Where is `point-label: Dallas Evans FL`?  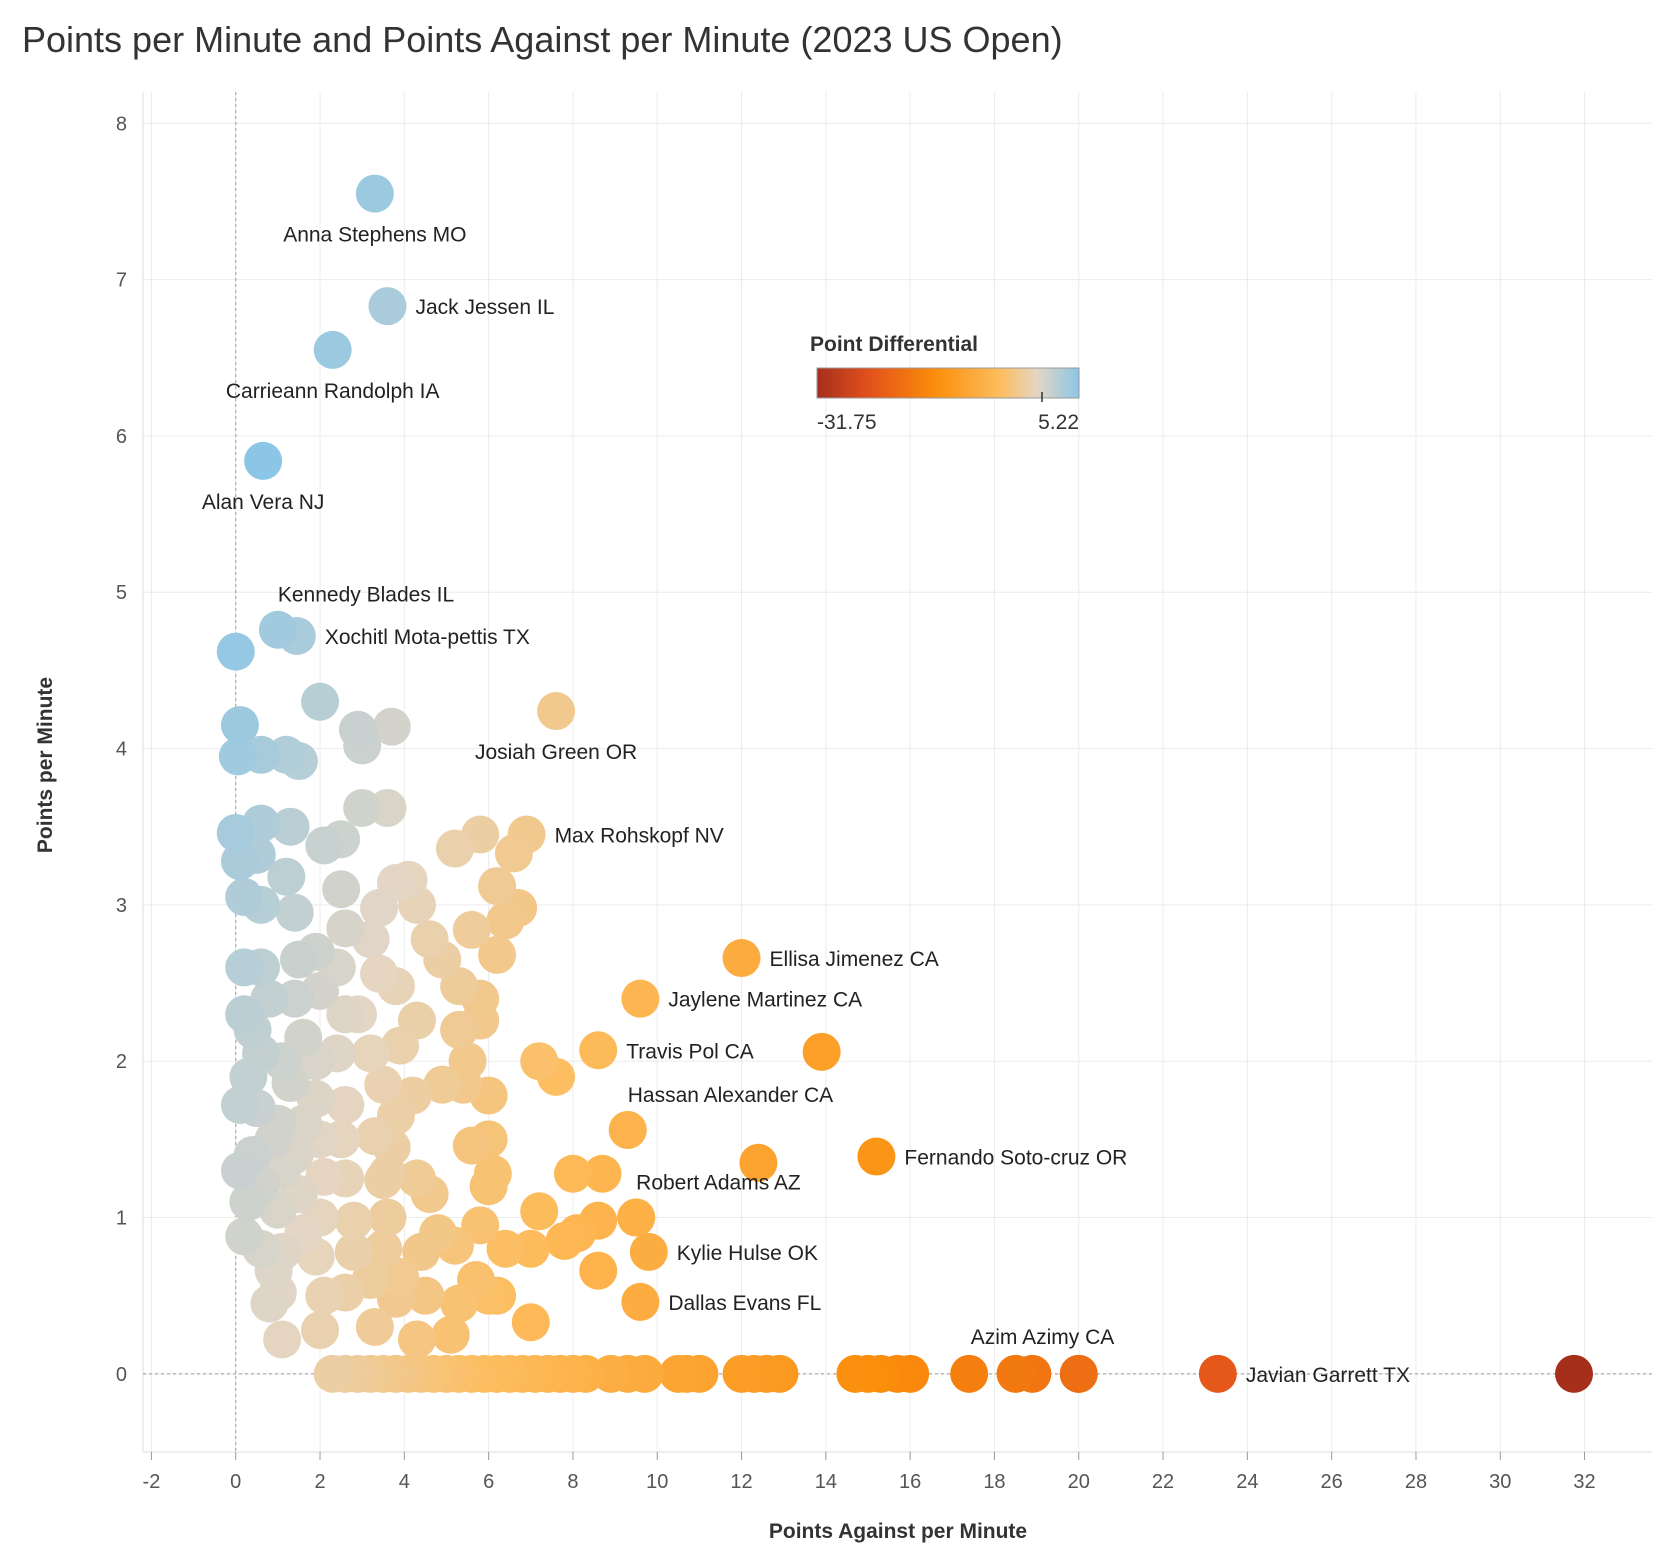
point-label: Dallas Evans FL is located at coordinates (744, 1303).